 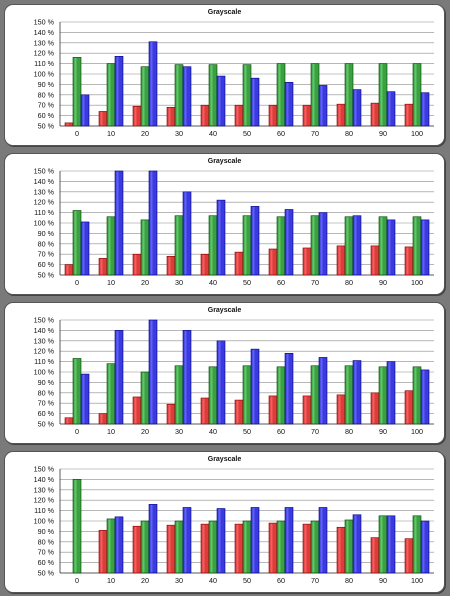 What do you see at coordinates (111, 431) in the screenshot?
I see `x-tick-label: 10` at bounding box center [111, 431].